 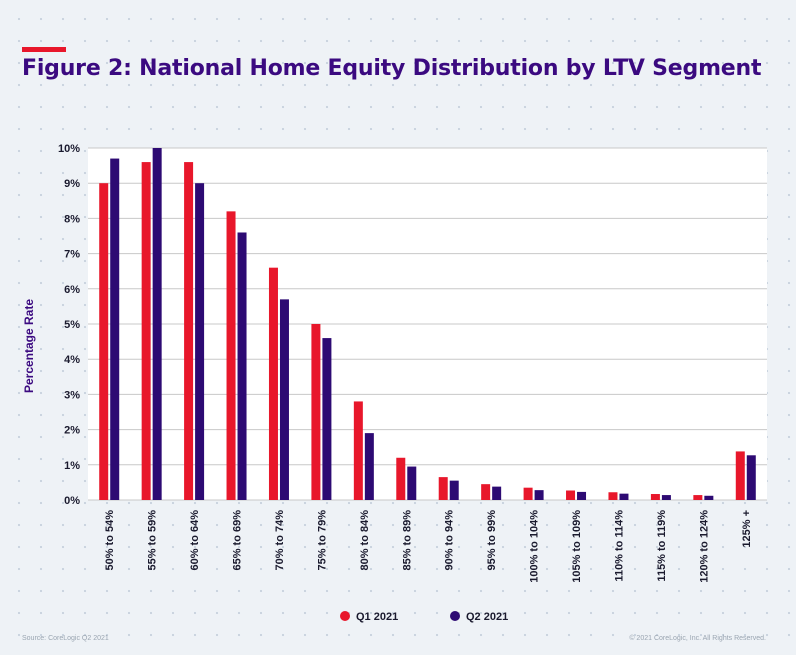 What do you see at coordinates (110, 540) in the screenshot?
I see `x-tick-label: 50% to 54%` at bounding box center [110, 540].